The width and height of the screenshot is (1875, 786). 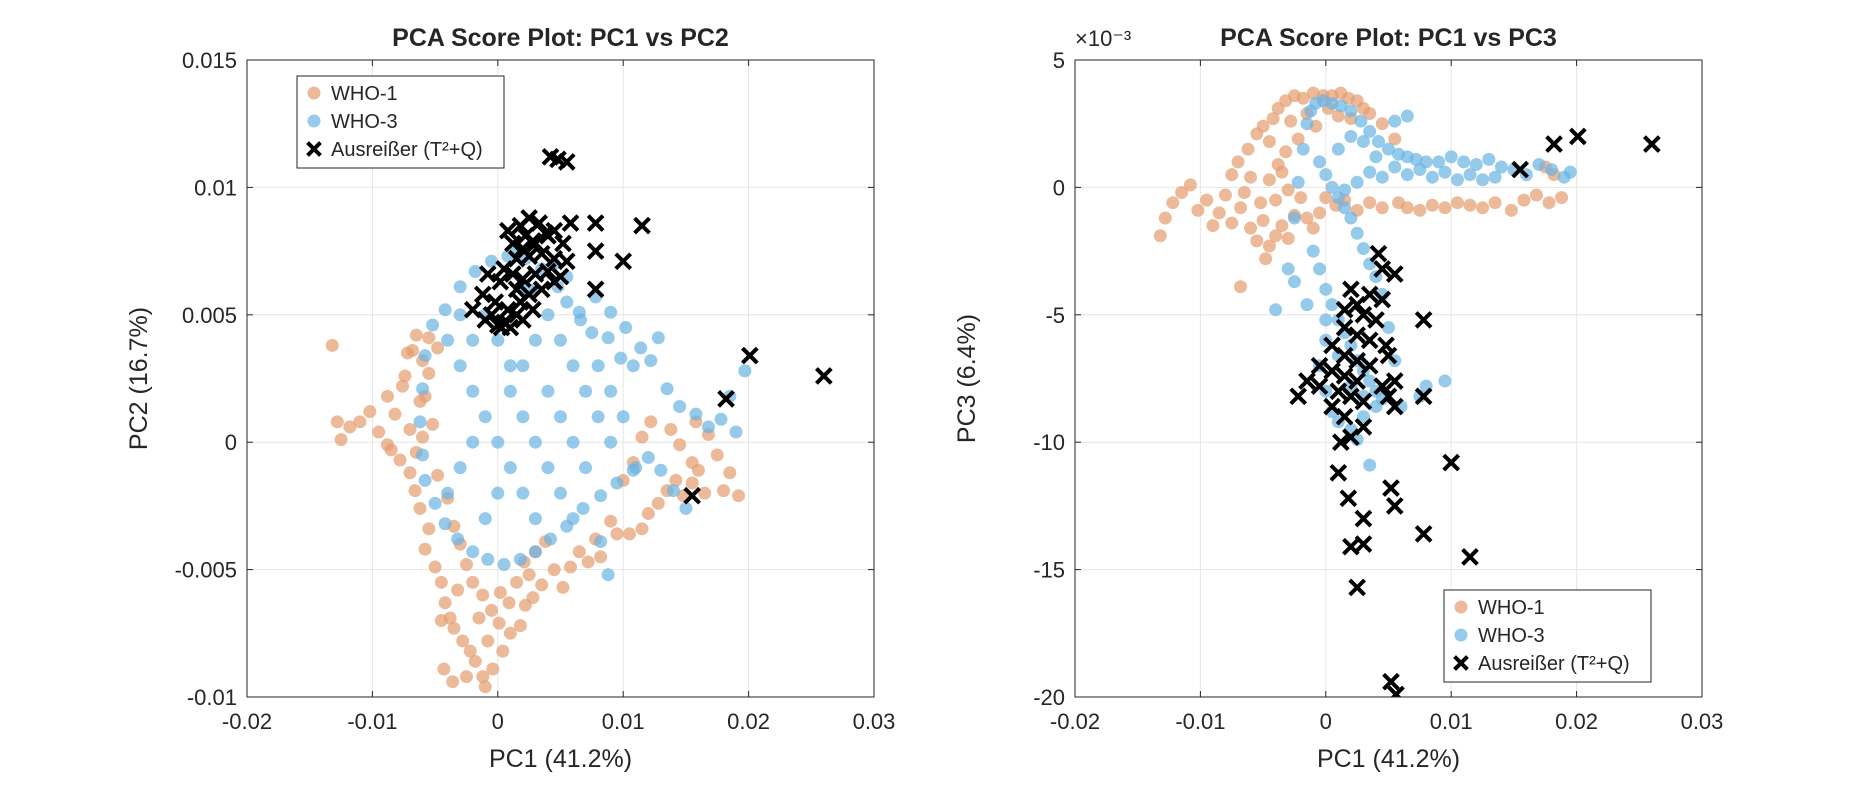 I want to click on legend-label-who-3: WHO-3, so click(x=1511, y=636).